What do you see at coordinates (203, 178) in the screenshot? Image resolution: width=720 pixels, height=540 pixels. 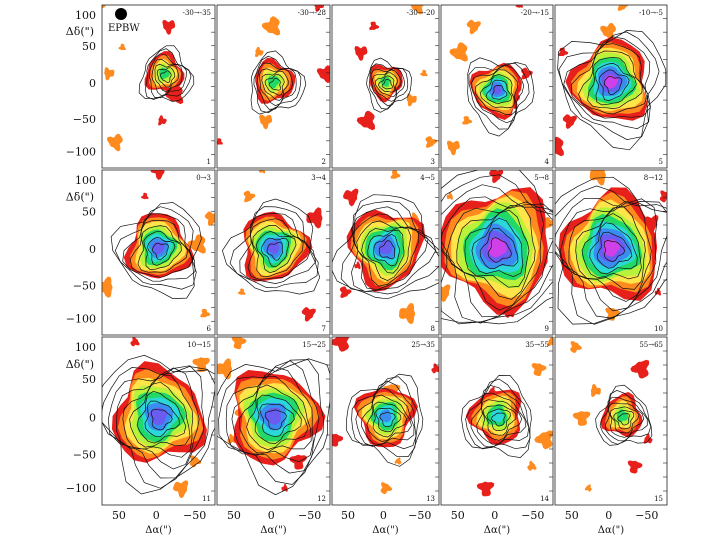 I see `velocity-range-label: 0→3` at bounding box center [203, 178].